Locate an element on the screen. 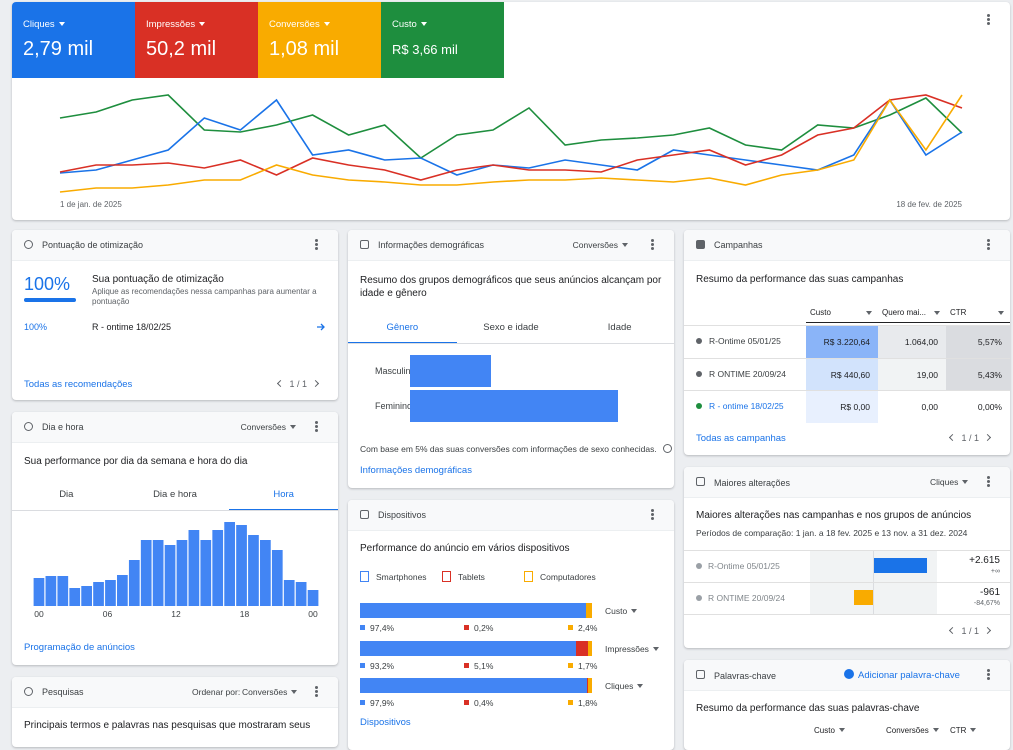  tab: Dia is located at coordinates (66, 494).